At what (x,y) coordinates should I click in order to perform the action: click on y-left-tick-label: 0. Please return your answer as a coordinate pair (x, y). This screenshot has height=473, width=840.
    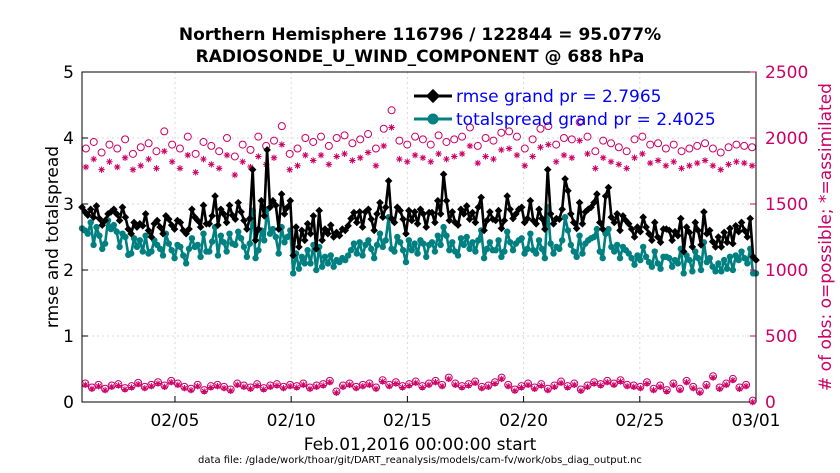
    Looking at the image, I should click on (68, 403).